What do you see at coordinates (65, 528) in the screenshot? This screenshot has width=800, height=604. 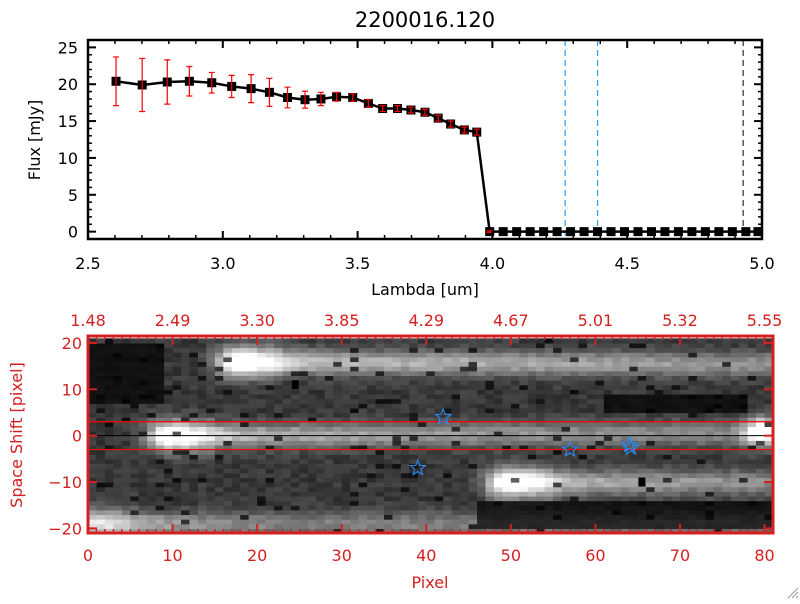 I see `y-tick-label: −20` at bounding box center [65, 528].